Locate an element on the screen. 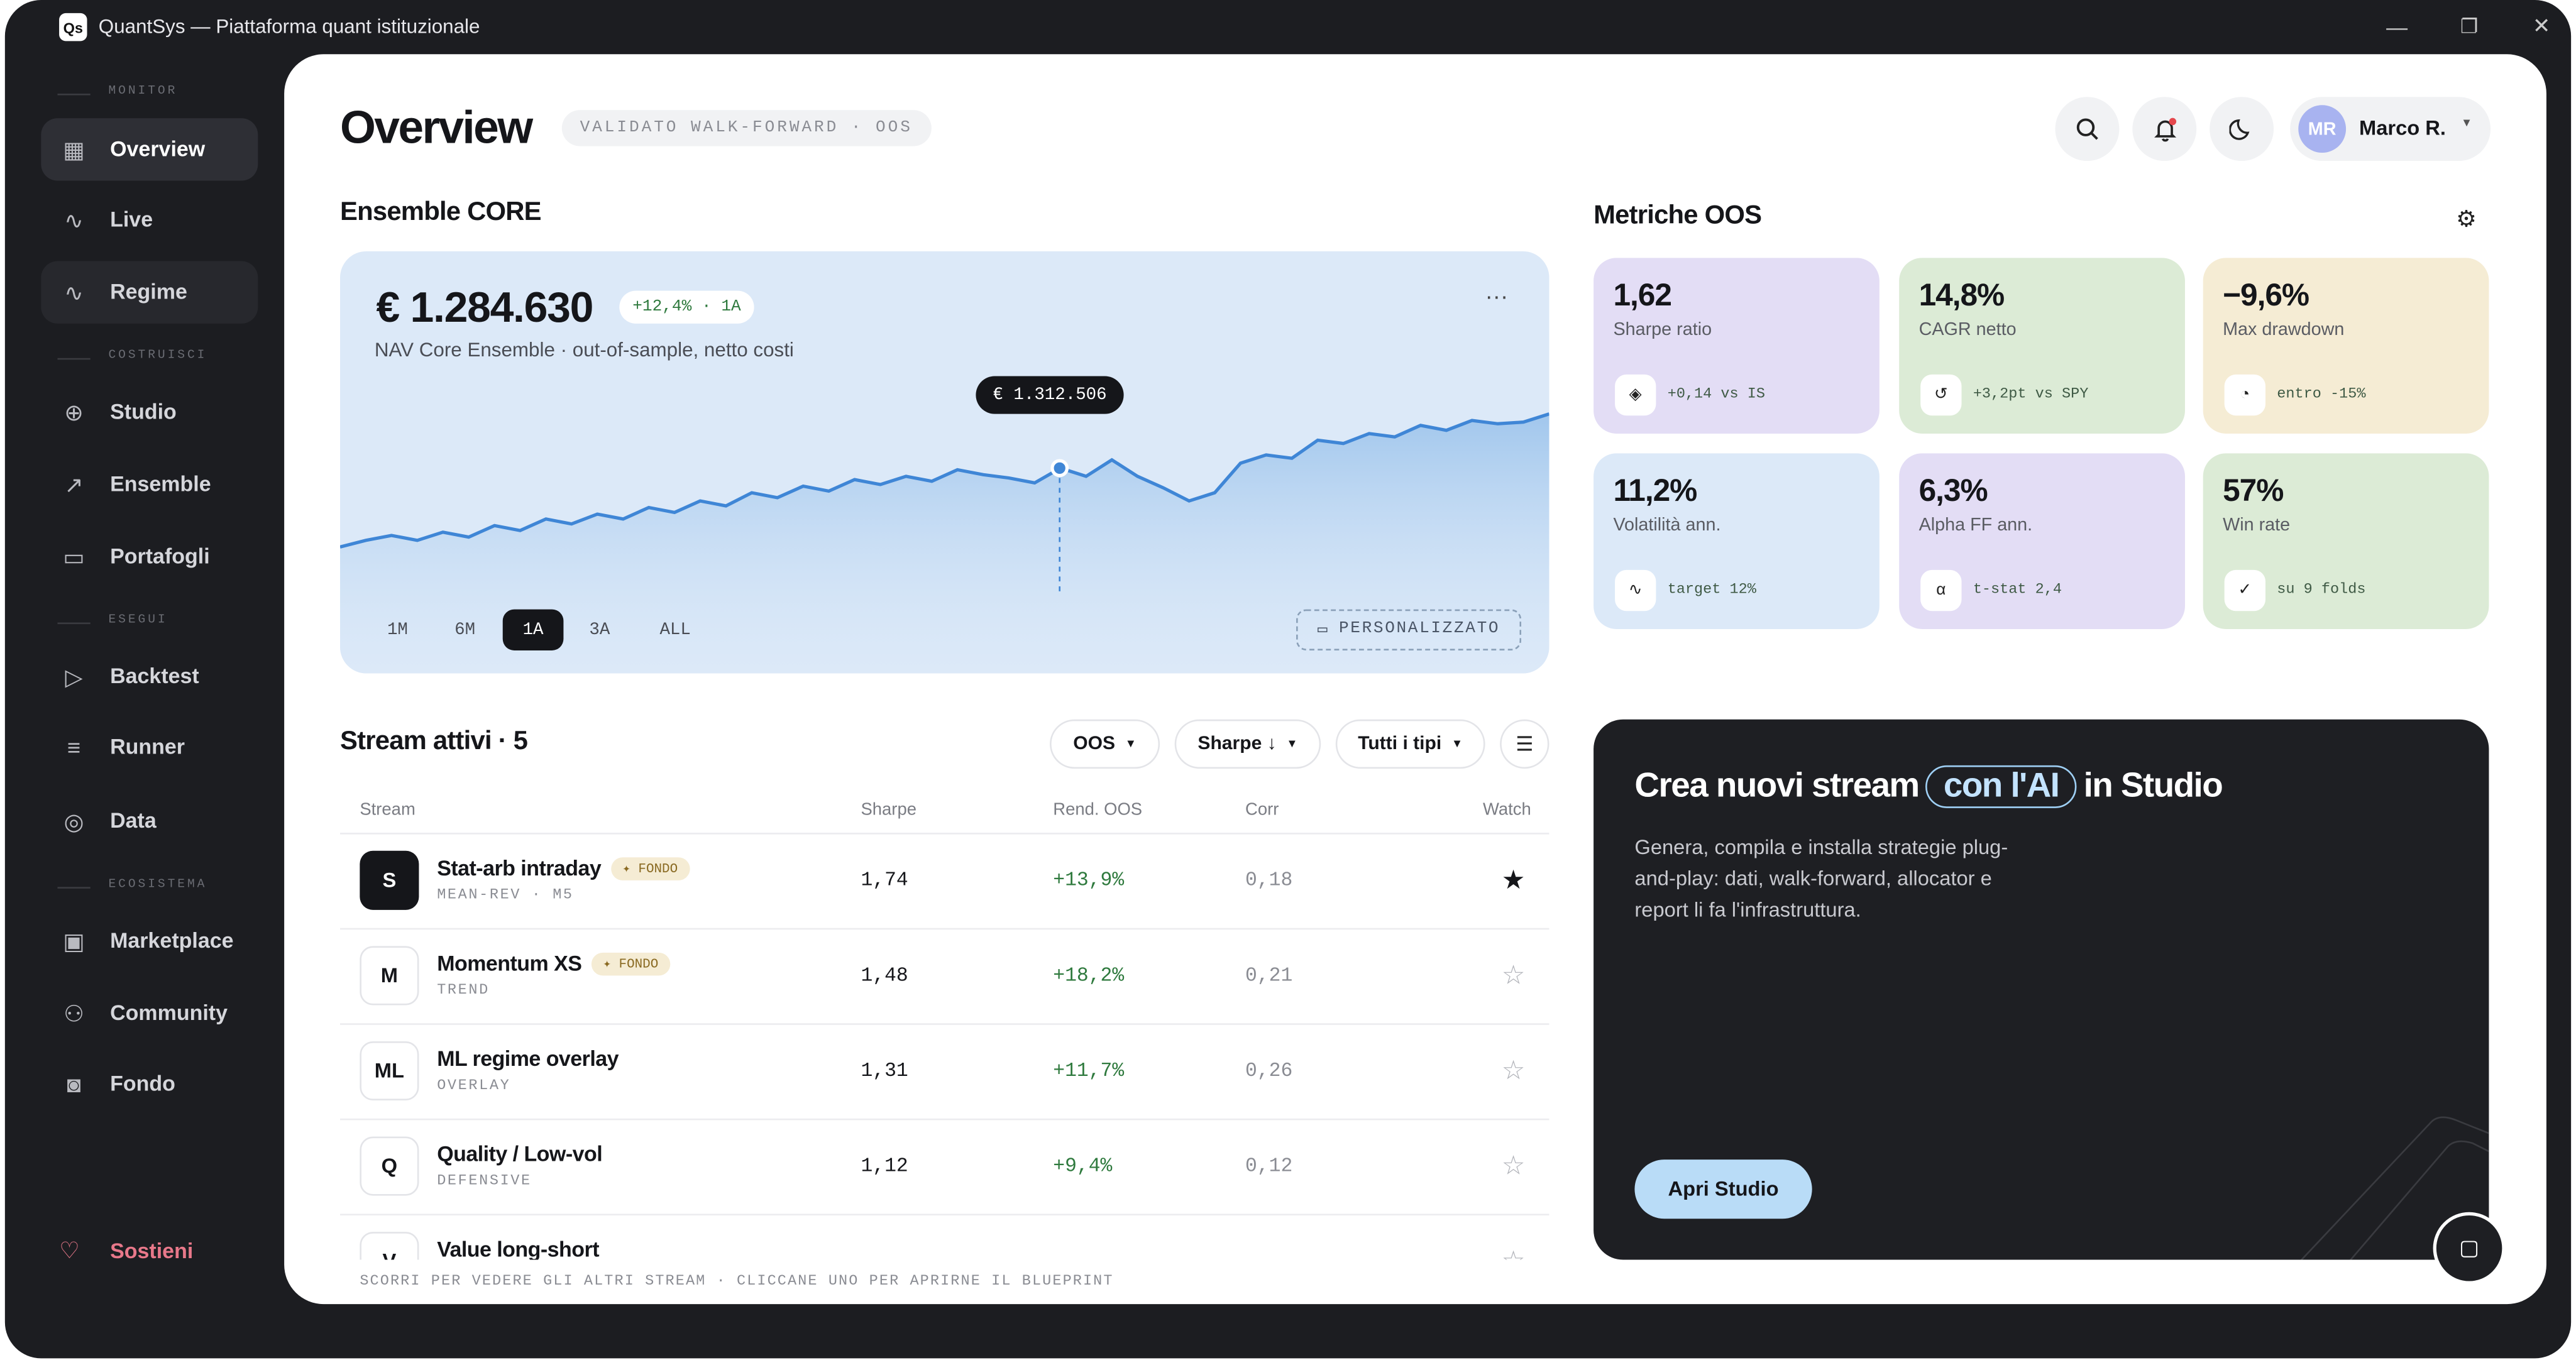 This screenshot has height=1365, width=2576. stream-subtitle: MEAN-REV · M5 is located at coordinates (505, 895).